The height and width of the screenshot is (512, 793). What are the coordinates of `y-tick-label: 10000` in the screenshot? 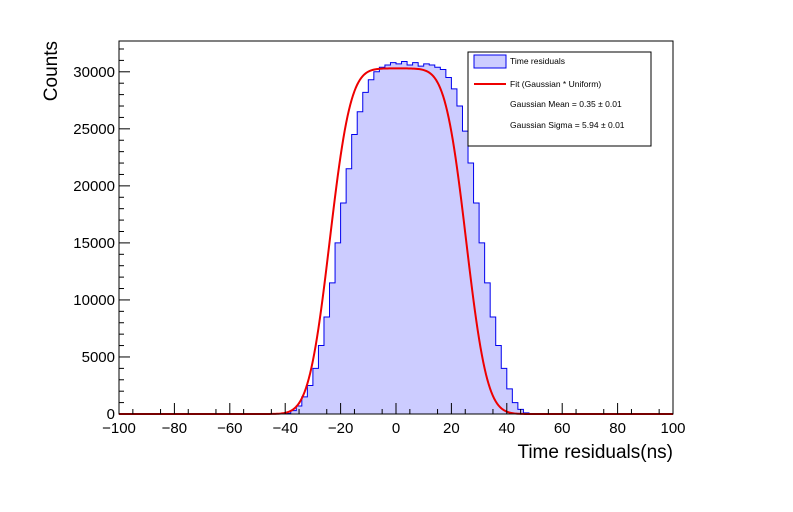 It's located at (94, 300).